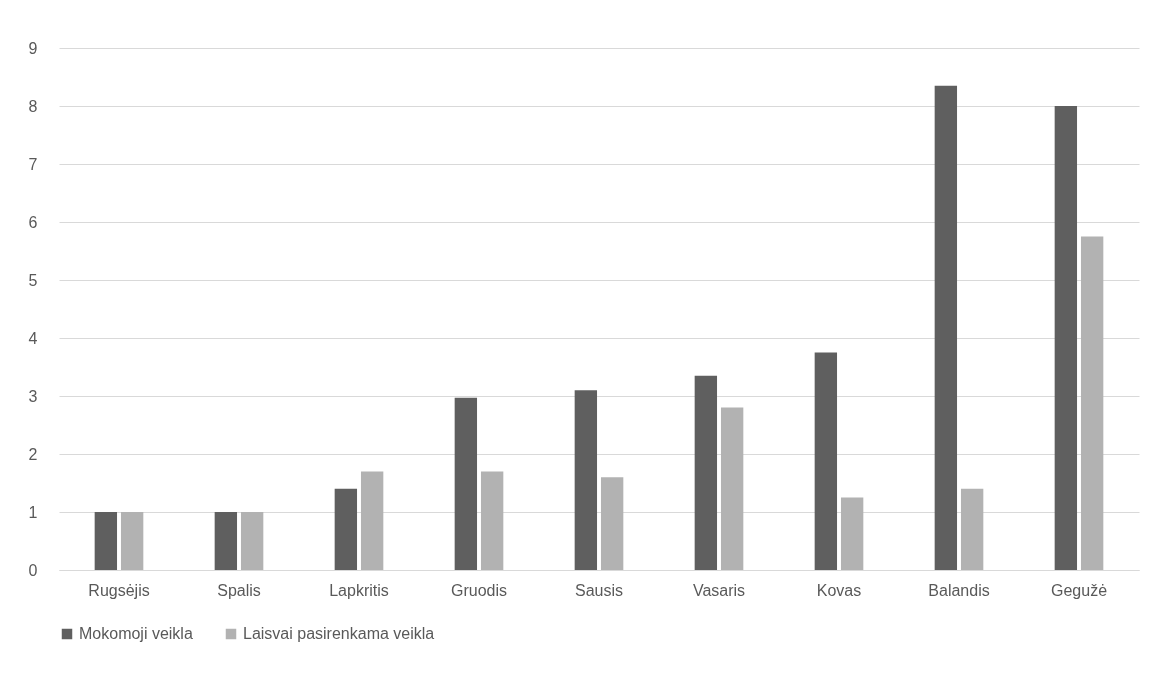 The width and height of the screenshot is (1150, 679). I want to click on x-tick-label: Rugsėjis, so click(119, 590).